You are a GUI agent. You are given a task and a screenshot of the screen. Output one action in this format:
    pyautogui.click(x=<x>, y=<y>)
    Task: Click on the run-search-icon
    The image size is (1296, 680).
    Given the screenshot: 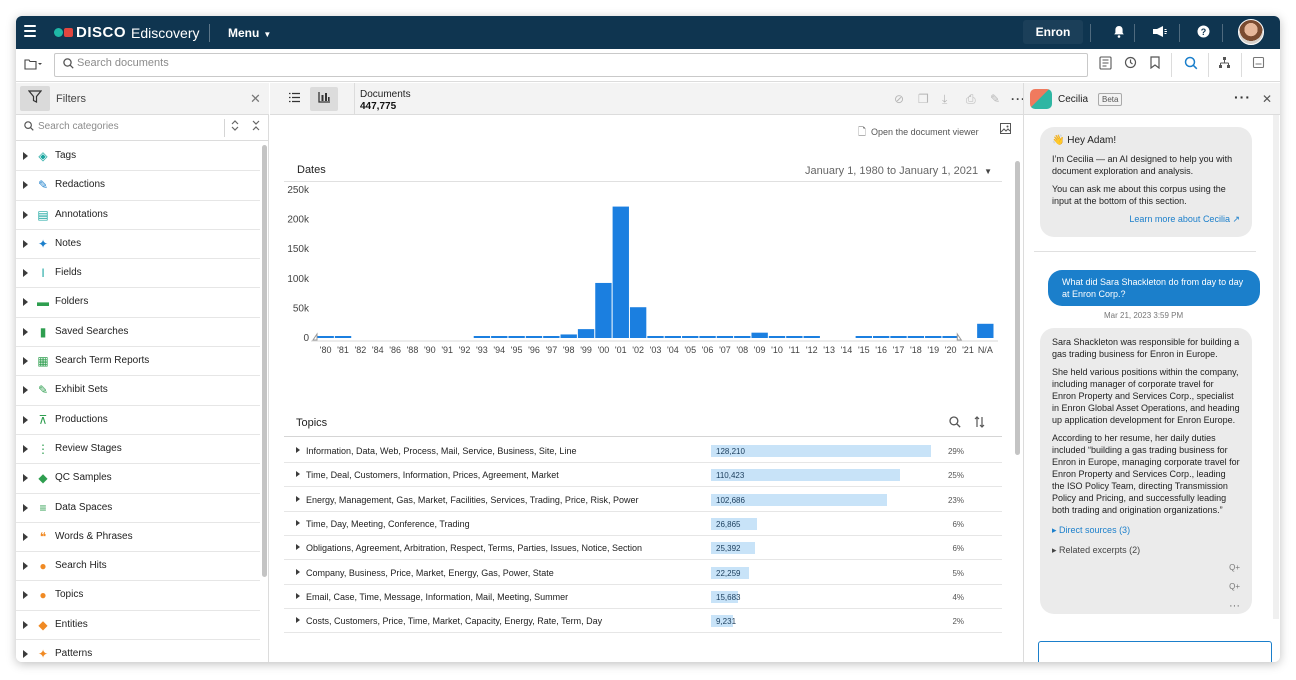 What is the action you would take?
    pyautogui.click(x=1191, y=64)
    